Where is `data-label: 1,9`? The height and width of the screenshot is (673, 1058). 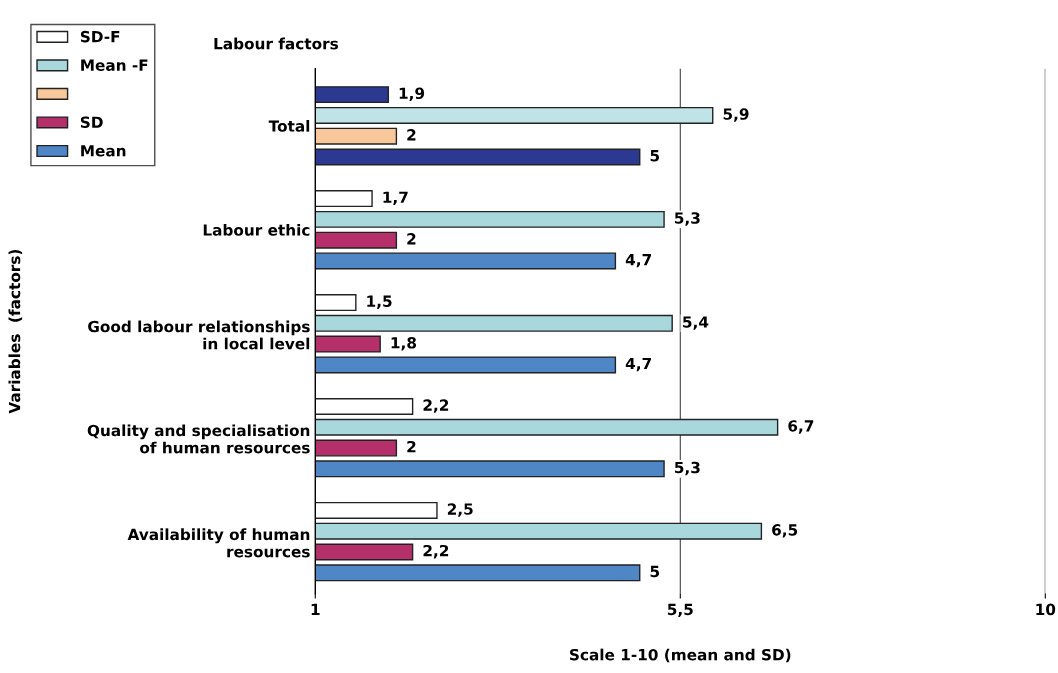 data-label: 1,9 is located at coordinates (412, 94).